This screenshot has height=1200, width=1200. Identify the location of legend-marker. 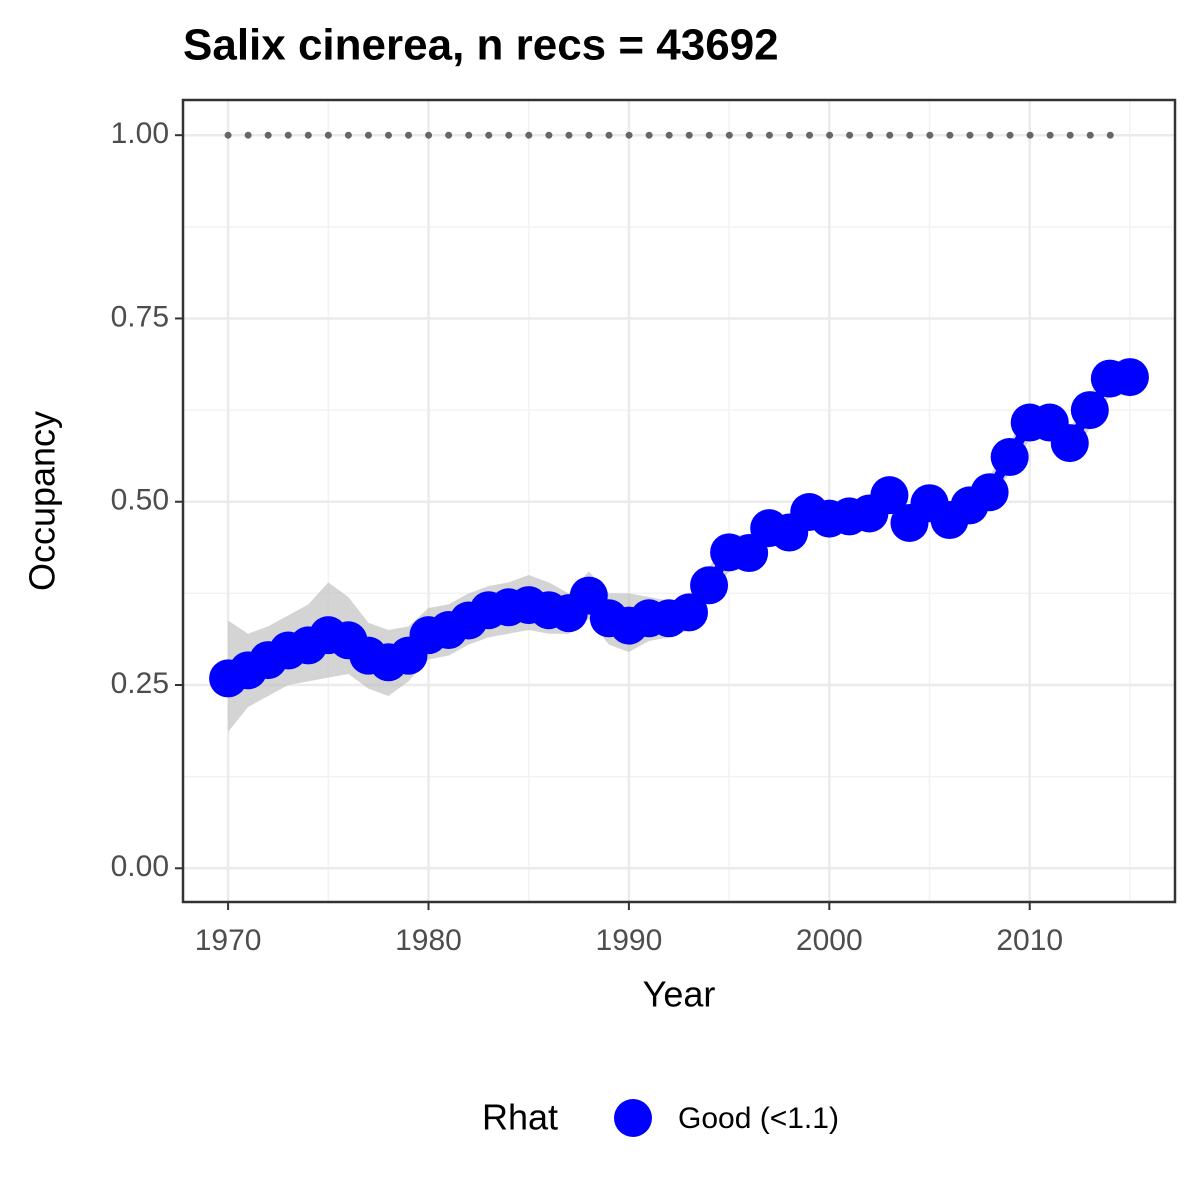
(633, 1118).